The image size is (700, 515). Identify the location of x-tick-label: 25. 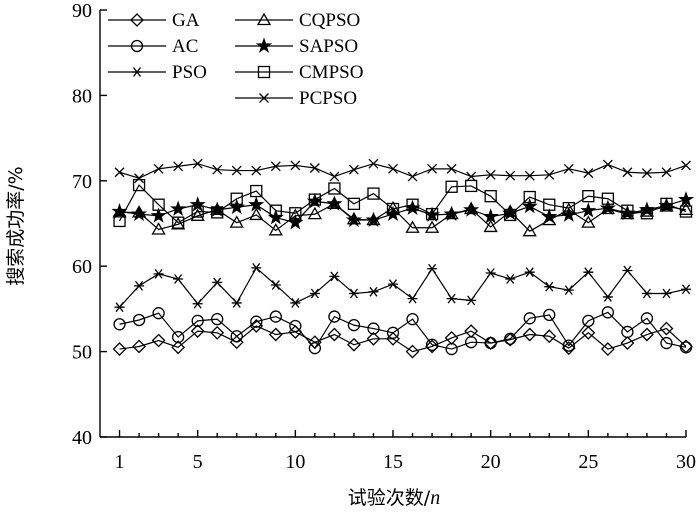
(588, 462).